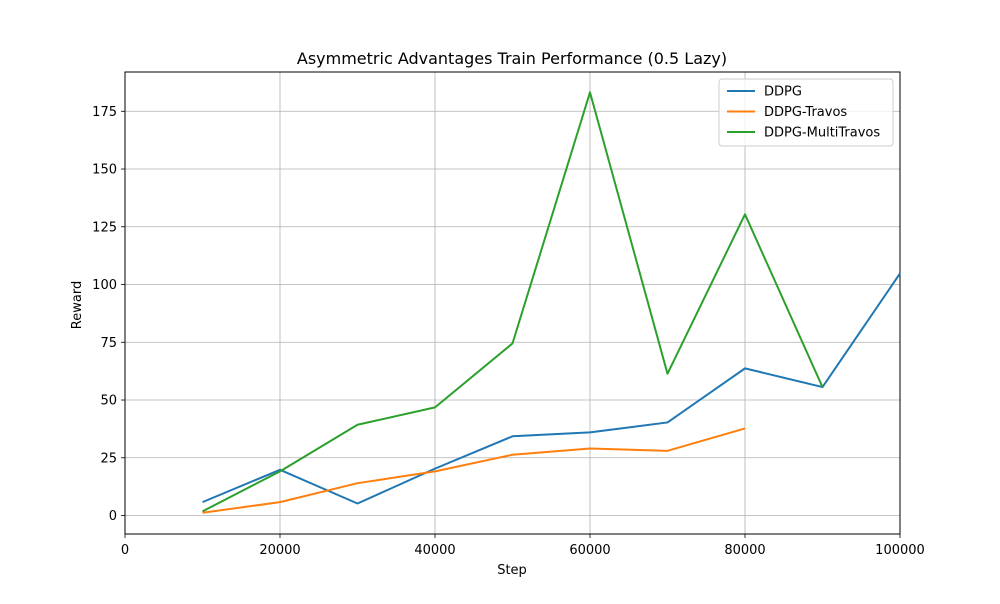 The image size is (1000, 604). I want to click on y-tick-label: 75, so click(108, 343).